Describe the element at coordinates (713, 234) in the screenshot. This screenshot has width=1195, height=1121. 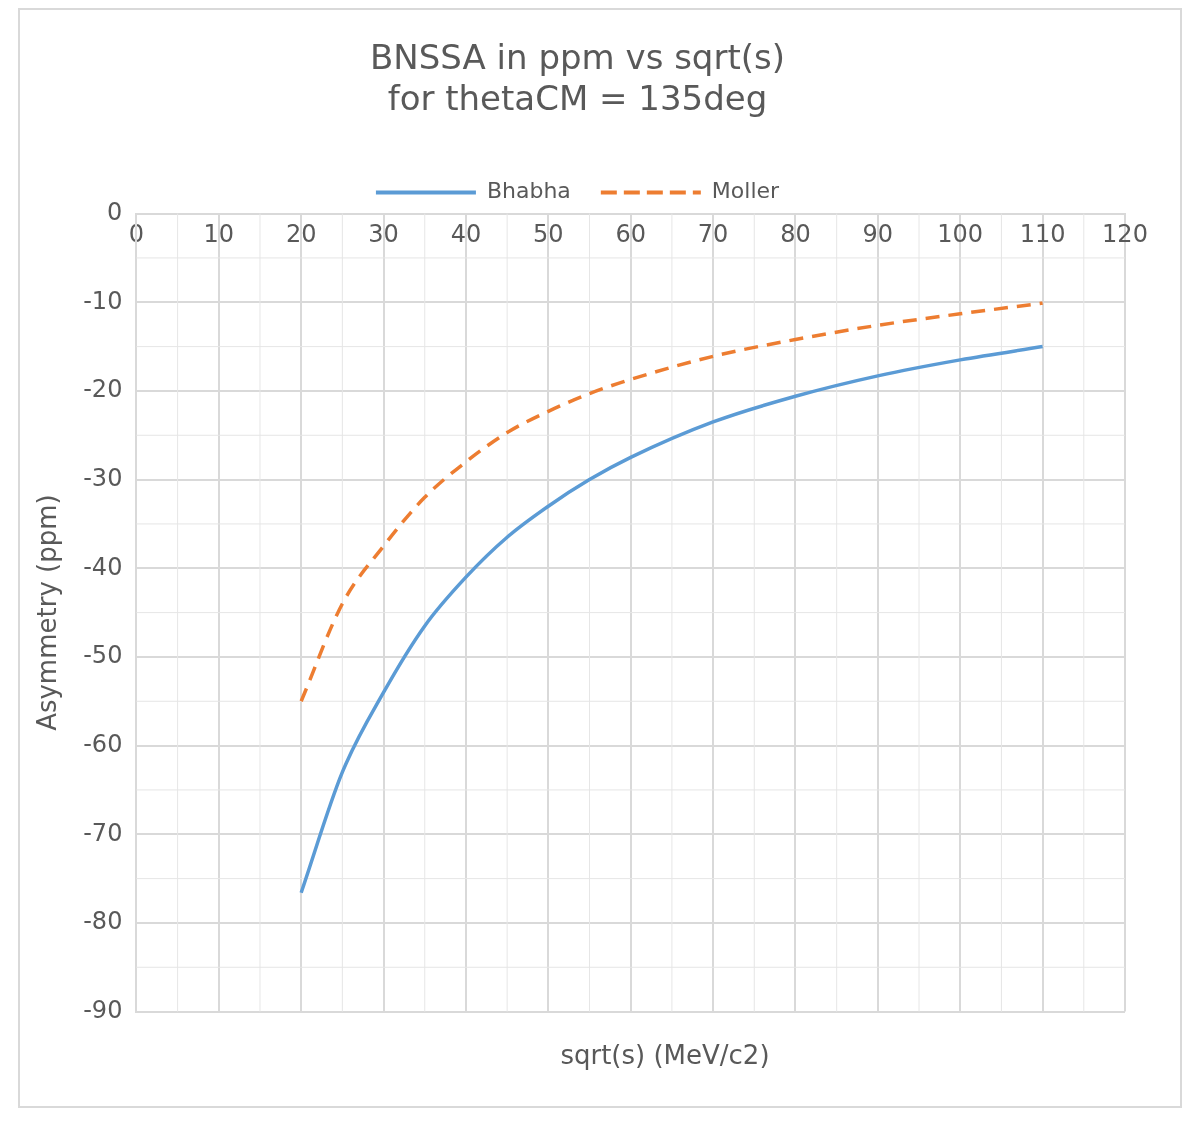
I see `x-tick-label: 70` at that location.